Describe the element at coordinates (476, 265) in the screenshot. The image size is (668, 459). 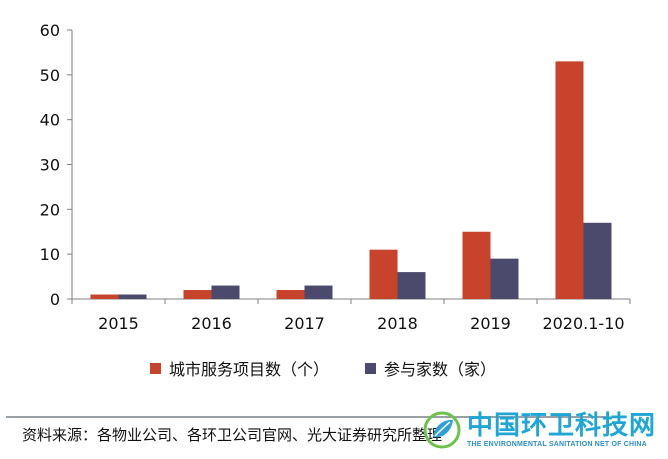
I see `bar-series-1-2019` at that location.